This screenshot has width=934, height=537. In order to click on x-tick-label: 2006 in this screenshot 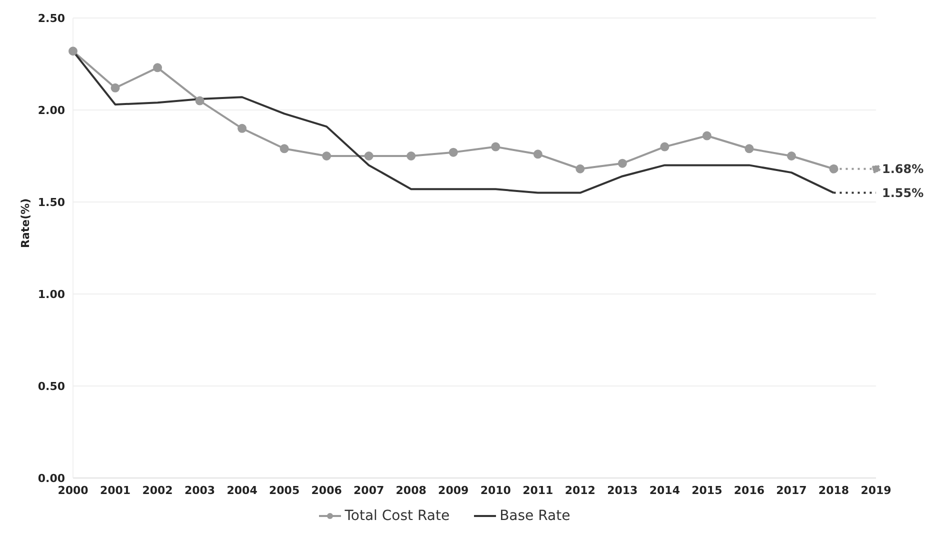, I will do `click(326, 490)`.